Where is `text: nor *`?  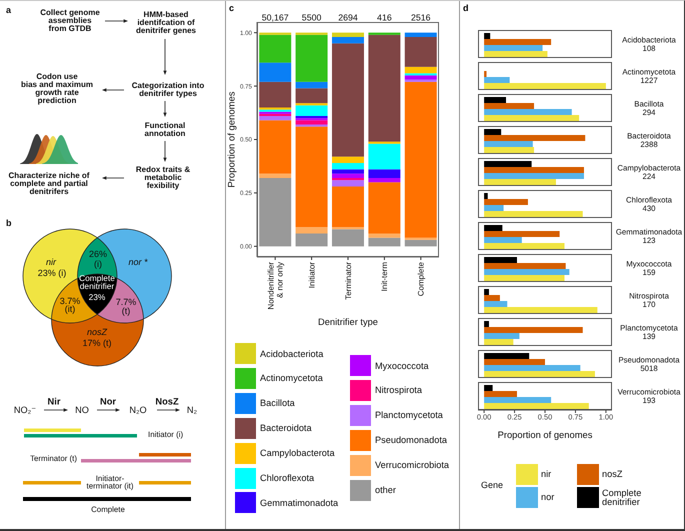
text: nor * is located at coordinates (138, 262).